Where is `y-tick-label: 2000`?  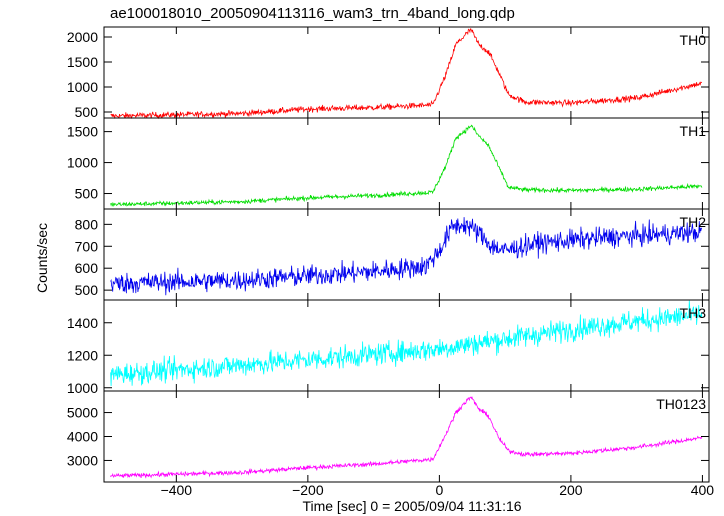 y-tick-label: 2000 is located at coordinates (82, 37).